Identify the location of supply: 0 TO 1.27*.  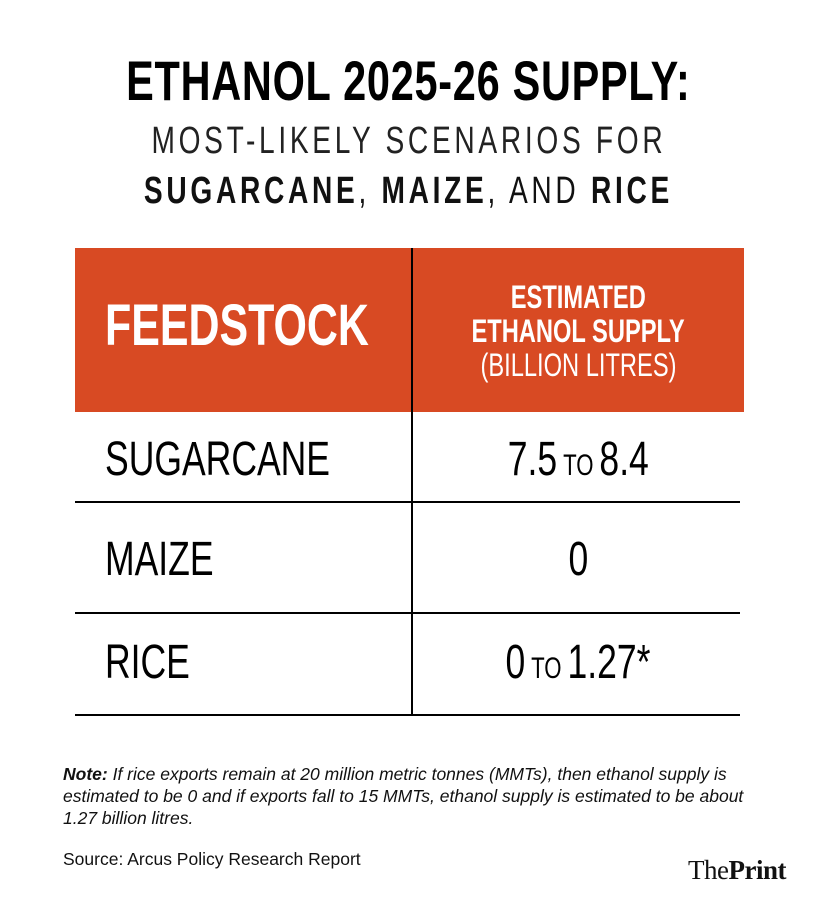
(578, 662).